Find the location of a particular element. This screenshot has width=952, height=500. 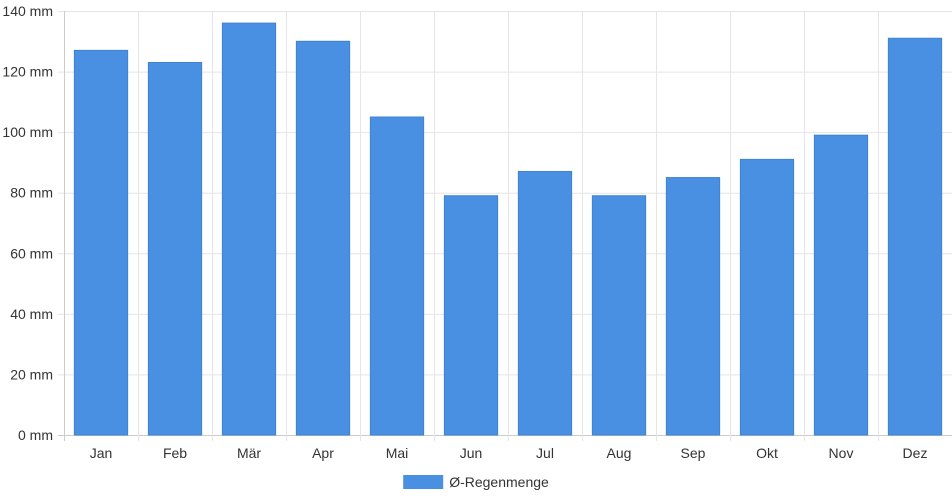

bar-jul is located at coordinates (545, 303).